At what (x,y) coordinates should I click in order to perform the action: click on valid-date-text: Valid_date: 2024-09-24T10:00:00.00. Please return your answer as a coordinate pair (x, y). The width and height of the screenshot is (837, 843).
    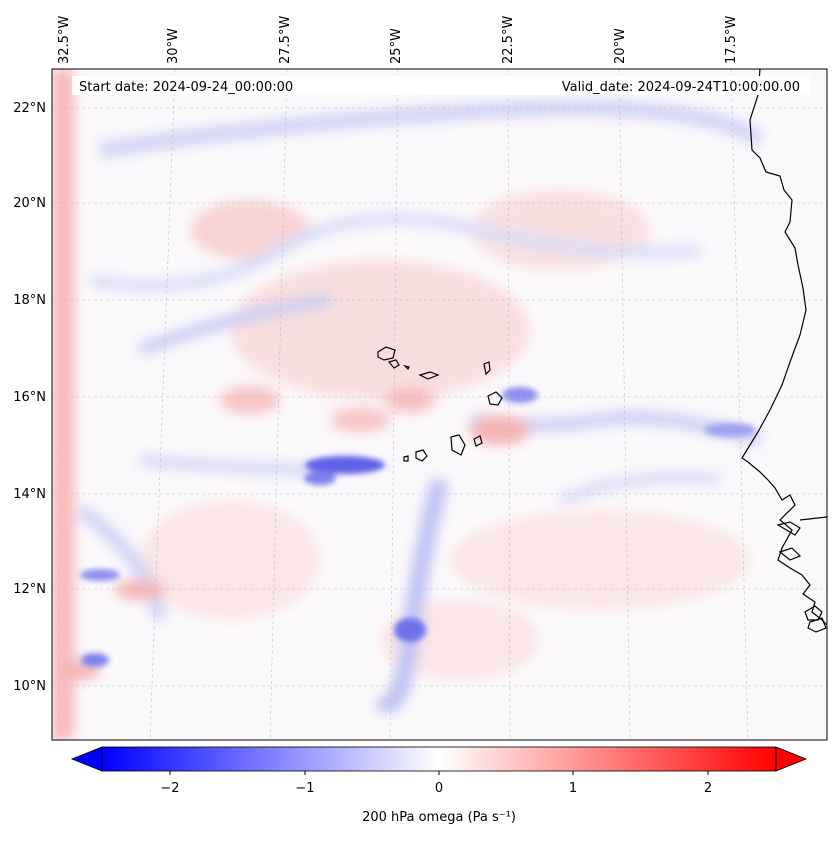
    Looking at the image, I should click on (681, 87).